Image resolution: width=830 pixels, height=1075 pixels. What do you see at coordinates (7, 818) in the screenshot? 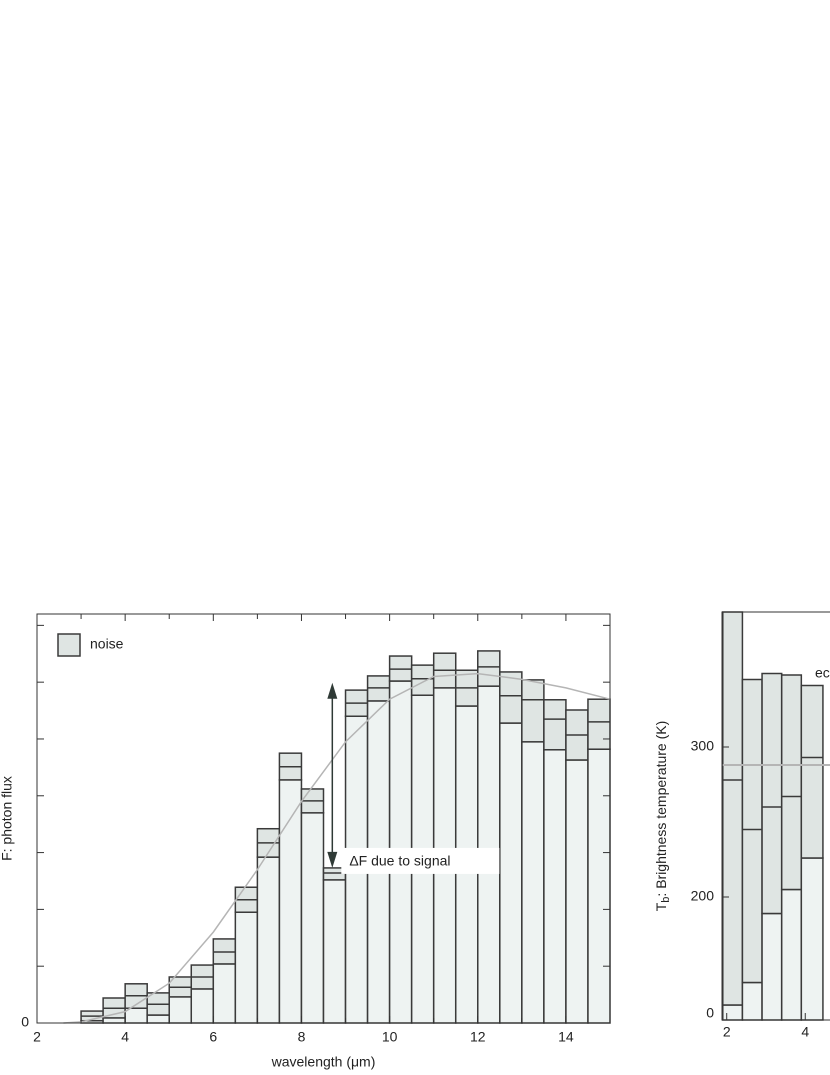
I see `y-axis-label: F: photon flux` at bounding box center [7, 818].